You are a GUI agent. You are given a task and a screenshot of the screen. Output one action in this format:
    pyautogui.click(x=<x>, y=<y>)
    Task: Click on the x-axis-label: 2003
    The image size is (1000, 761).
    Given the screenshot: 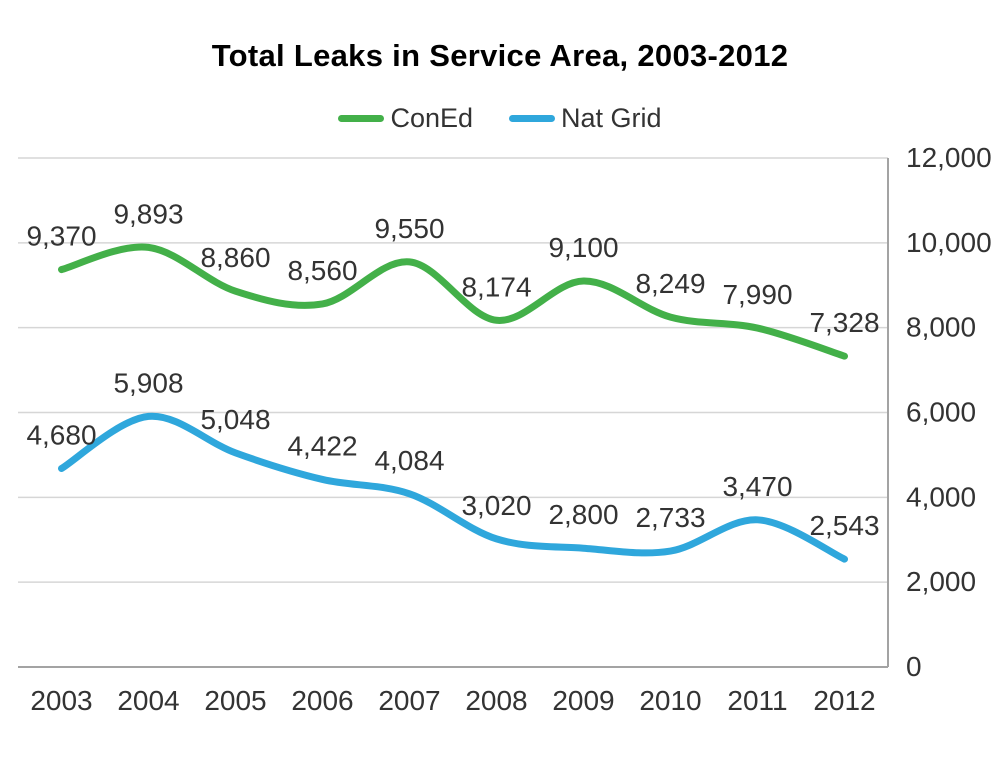 What is the action you would take?
    pyautogui.click(x=61, y=700)
    